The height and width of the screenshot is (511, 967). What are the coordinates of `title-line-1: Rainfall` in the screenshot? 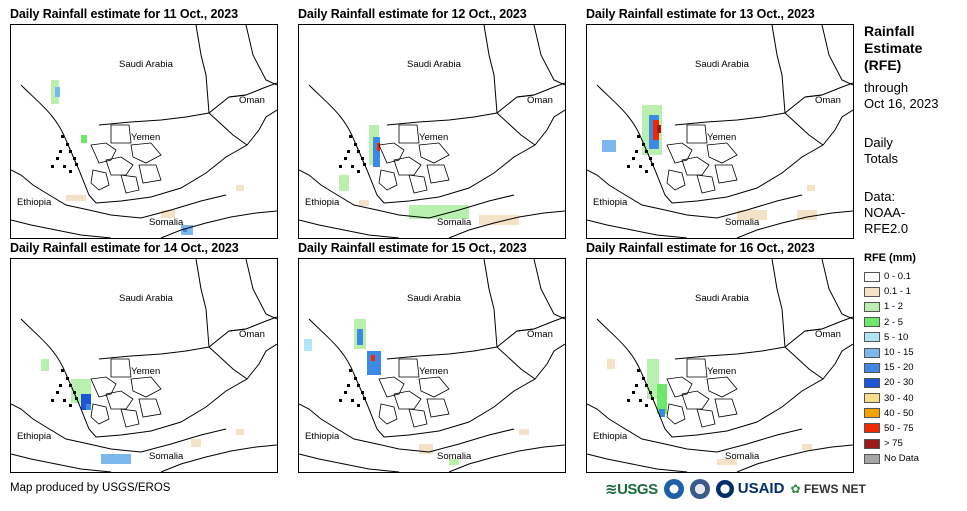 It's located at (889, 31).